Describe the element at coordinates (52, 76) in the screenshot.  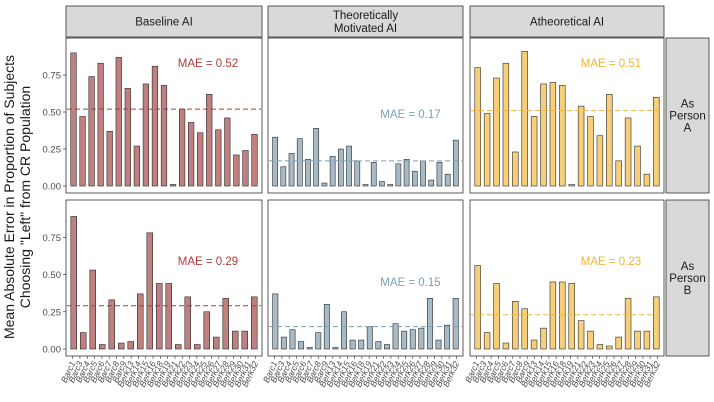
I see `y-tick-label: 0.75` at that location.